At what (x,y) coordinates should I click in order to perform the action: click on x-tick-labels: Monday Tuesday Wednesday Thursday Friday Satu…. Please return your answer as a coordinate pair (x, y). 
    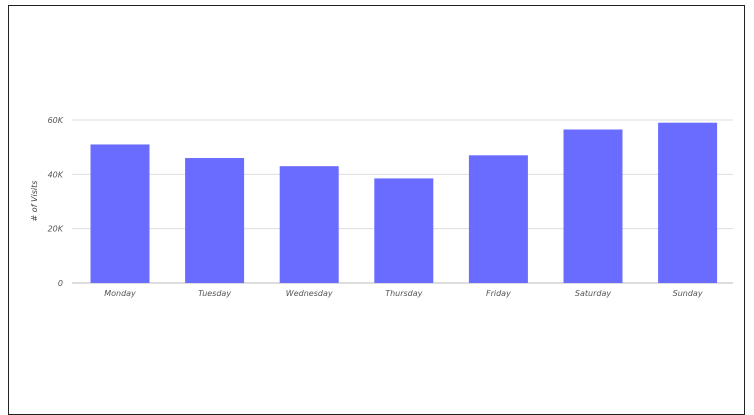
    Looking at the image, I should click on (403, 293).